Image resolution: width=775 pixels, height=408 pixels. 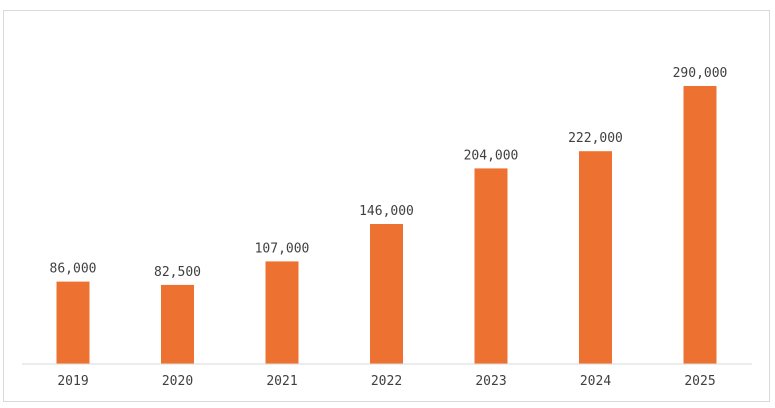 What do you see at coordinates (595, 257) in the screenshot?
I see `bar-2024` at bounding box center [595, 257].